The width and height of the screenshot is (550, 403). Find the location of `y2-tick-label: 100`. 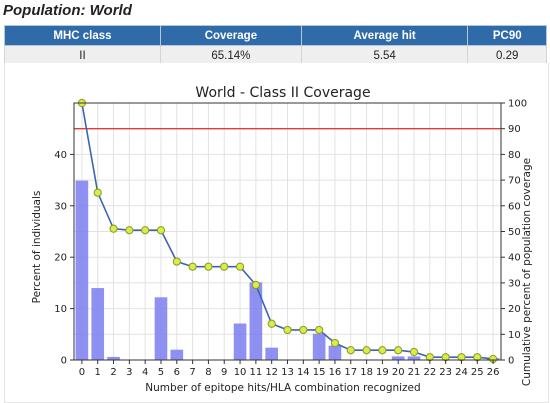

y2-tick-label: 100 is located at coordinates (517, 104).